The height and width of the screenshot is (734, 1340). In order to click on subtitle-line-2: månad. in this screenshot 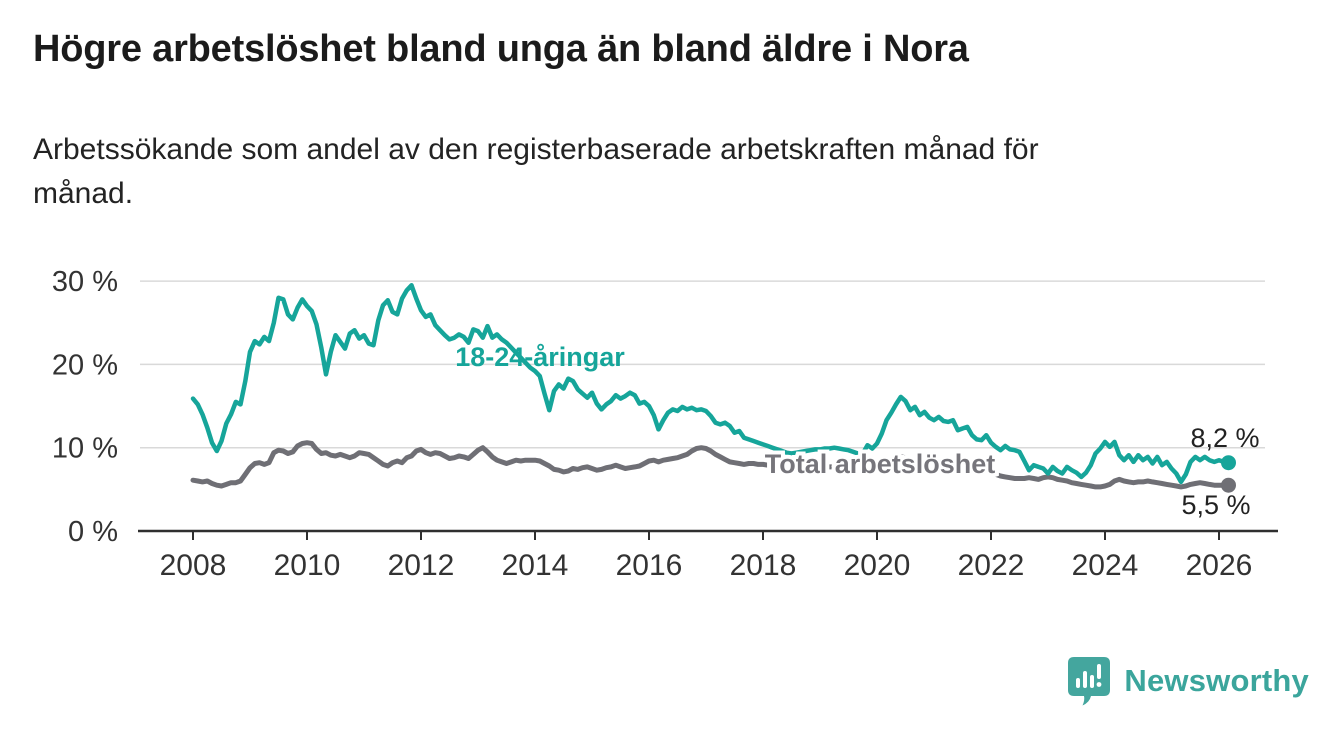, I will do `click(83, 193)`.